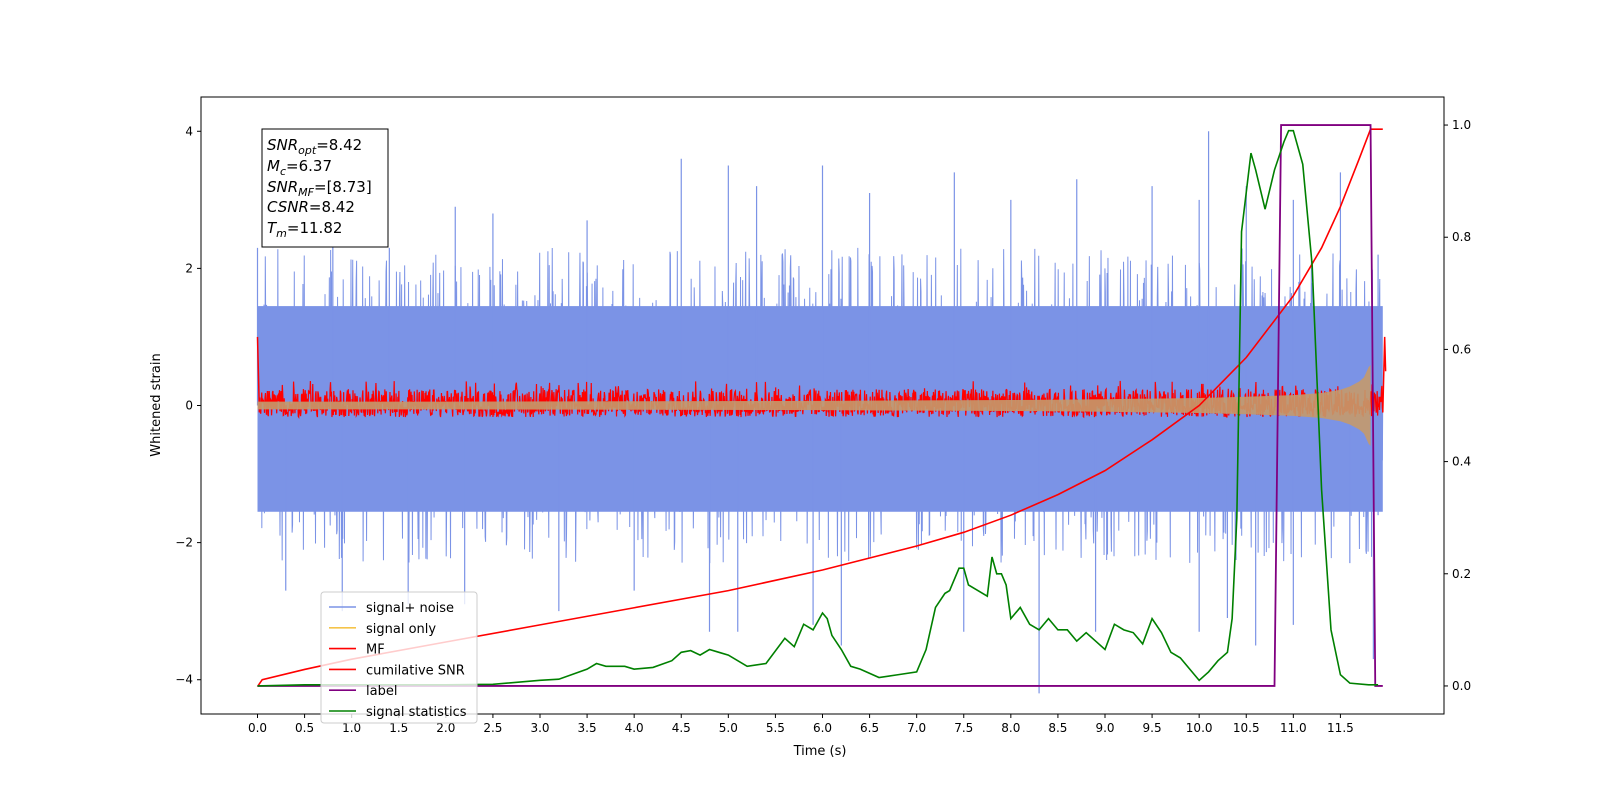 This screenshot has height=800, width=1600. I want to click on y2-tick-label: 1.0, so click(1461, 125).